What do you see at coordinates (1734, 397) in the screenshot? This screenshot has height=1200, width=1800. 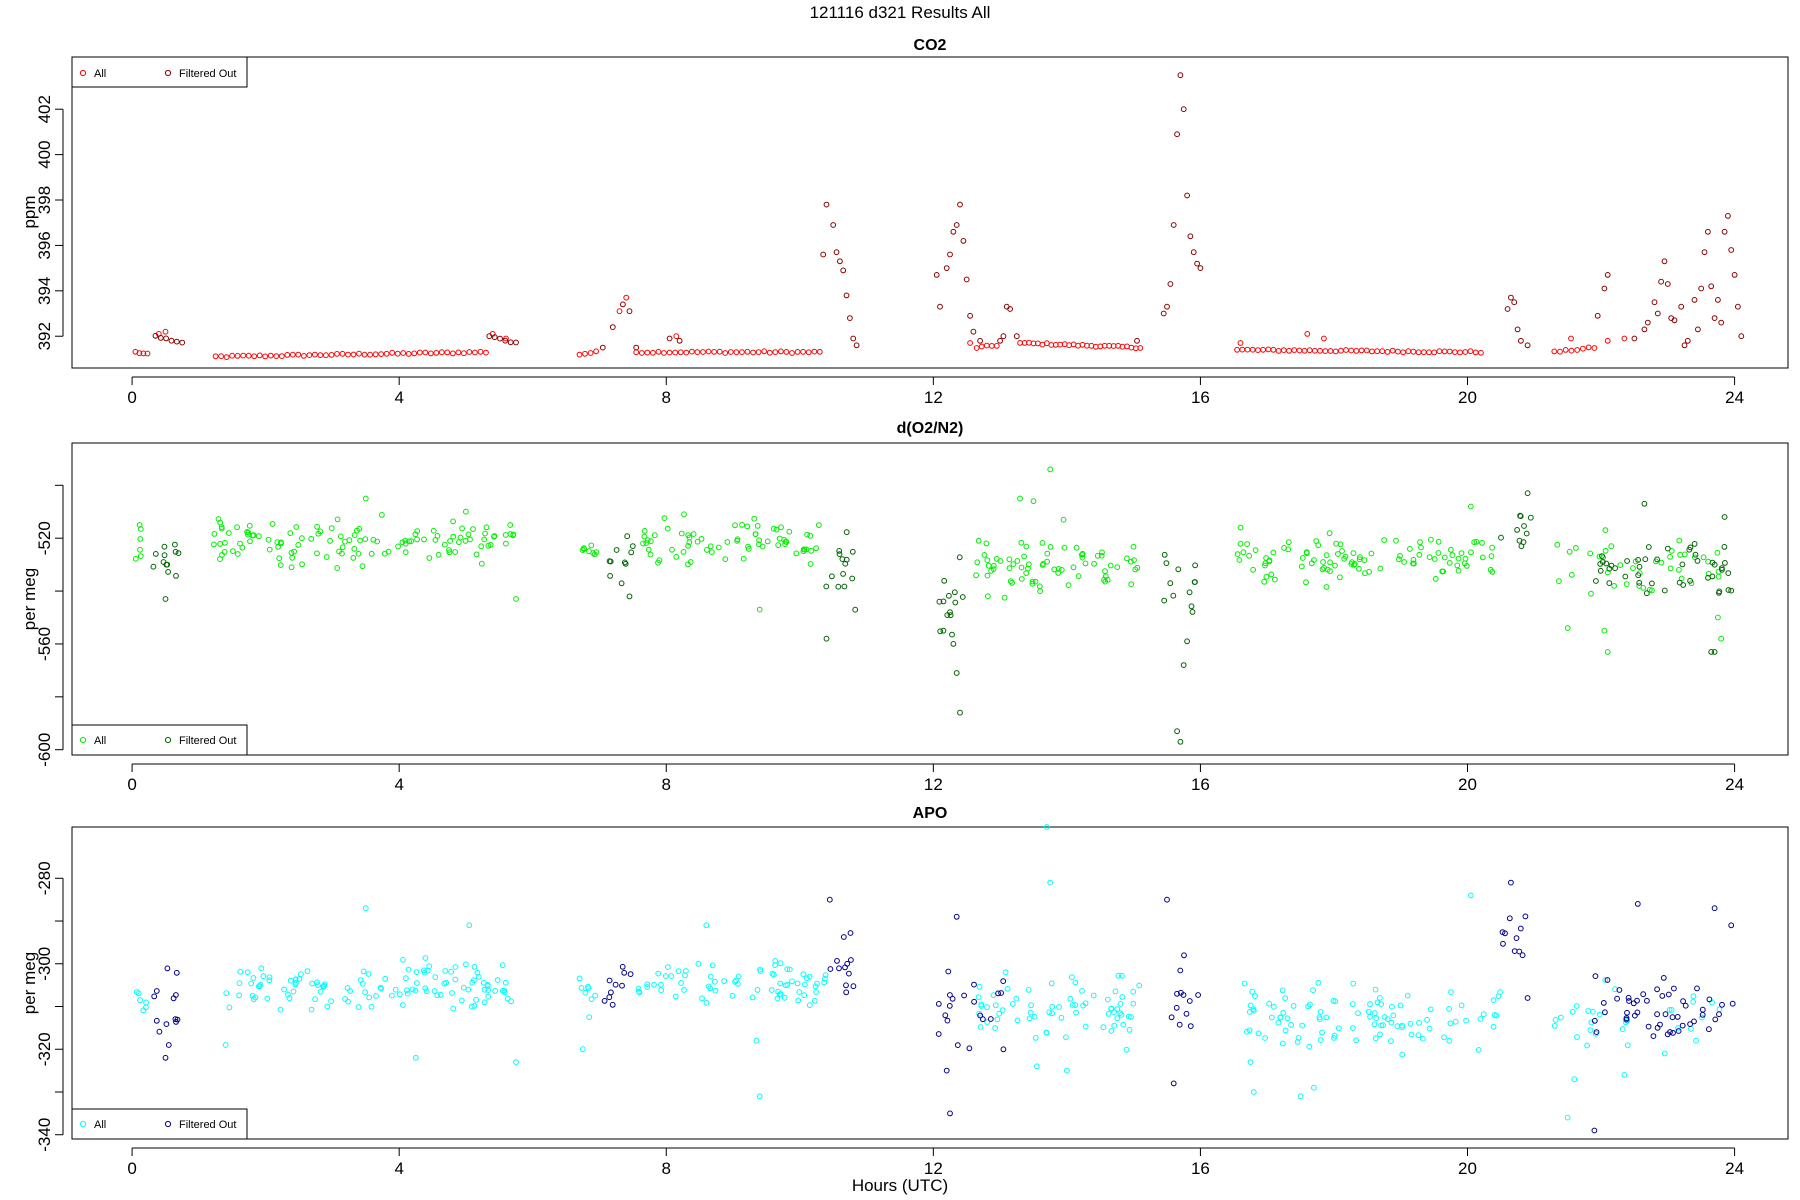 I see `x-tick-label: 24` at bounding box center [1734, 397].